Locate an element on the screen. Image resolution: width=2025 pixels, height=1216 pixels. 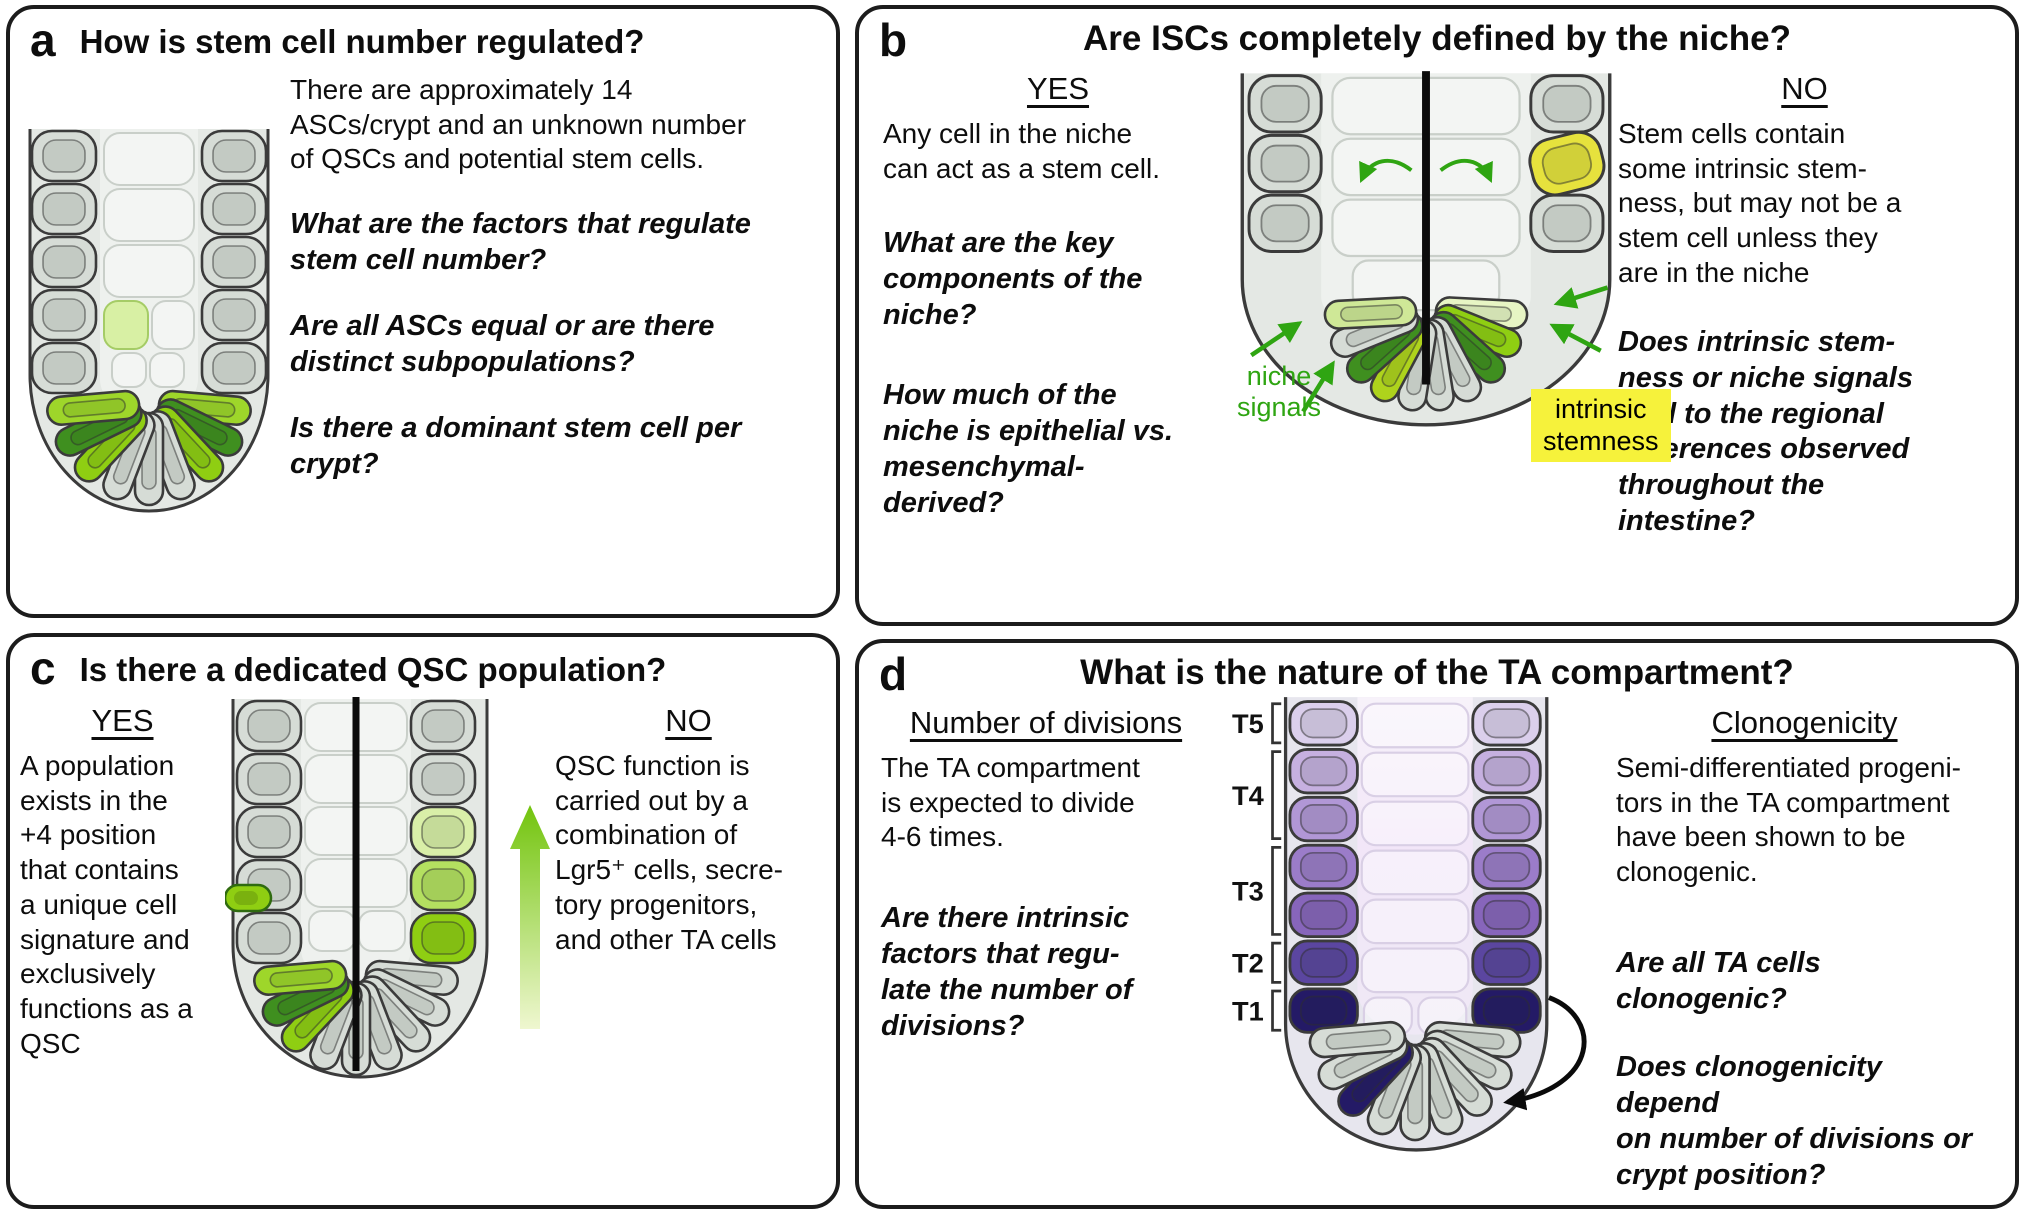
clonogenicity-heading: Clonogenicity is located at coordinates (1804, 722).